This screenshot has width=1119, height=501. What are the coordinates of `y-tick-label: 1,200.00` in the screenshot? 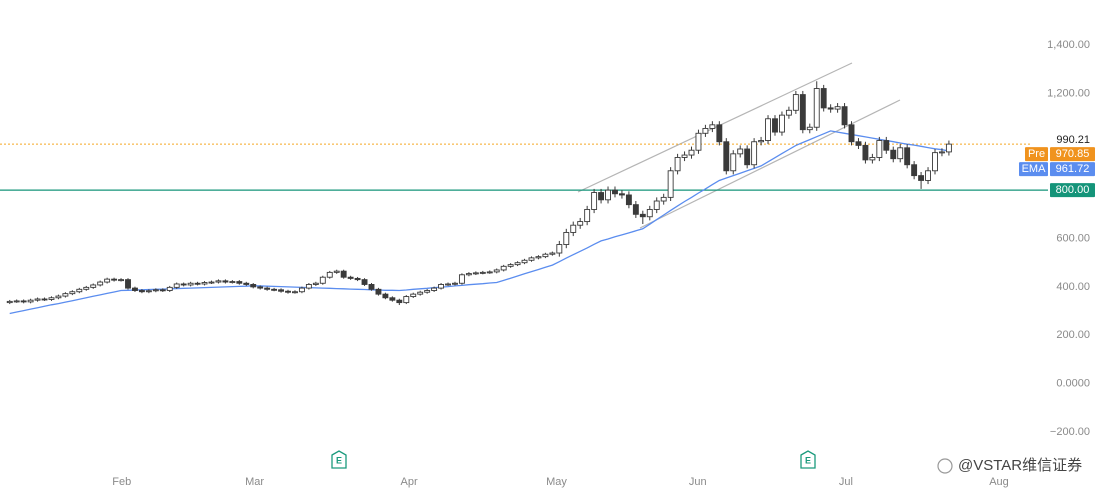 It's located at (1068, 93).